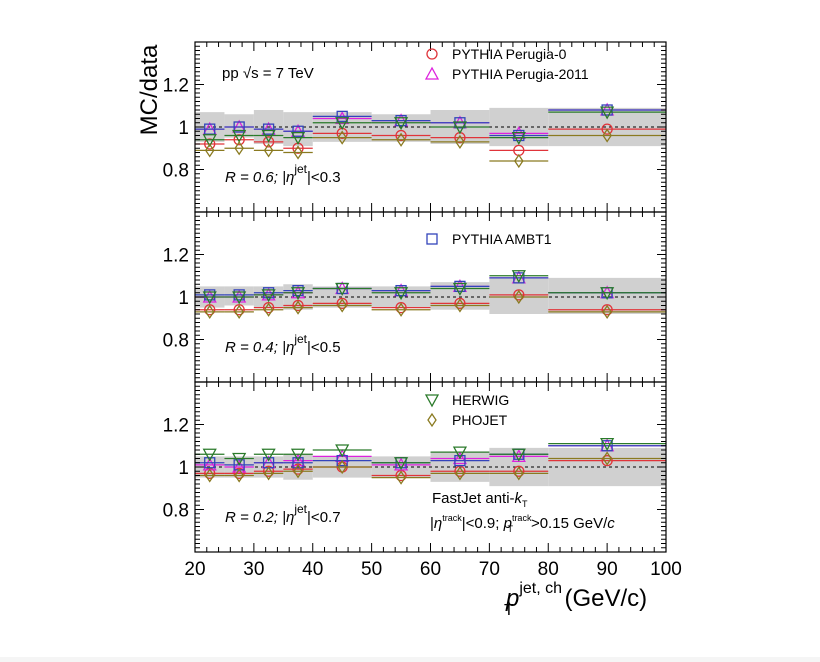 Image resolution: width=820 pixels, height=662 pixels. Describe the element at coordinates (312, 569) in the screenshot. I see `x-tick-label: 40` at that location.